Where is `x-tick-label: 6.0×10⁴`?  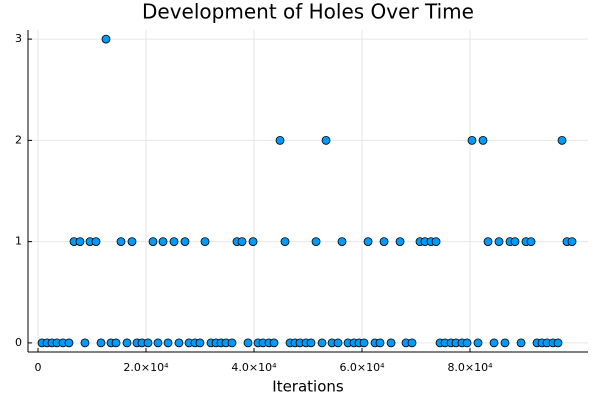
x-tick-label: 6.0×10⁴ is located at coordinates (362, 367).